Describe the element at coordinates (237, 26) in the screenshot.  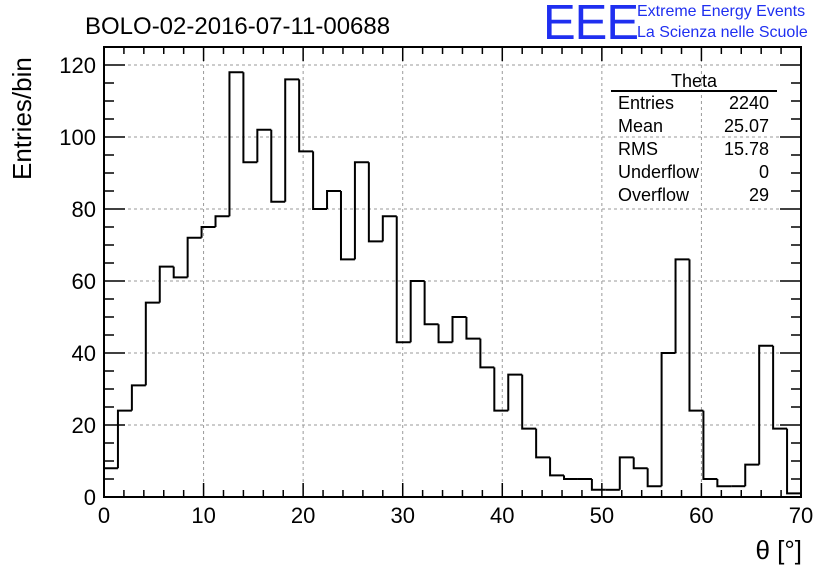
I see `chart-title: BOLO-02-2016-07-11-00688` at that location.